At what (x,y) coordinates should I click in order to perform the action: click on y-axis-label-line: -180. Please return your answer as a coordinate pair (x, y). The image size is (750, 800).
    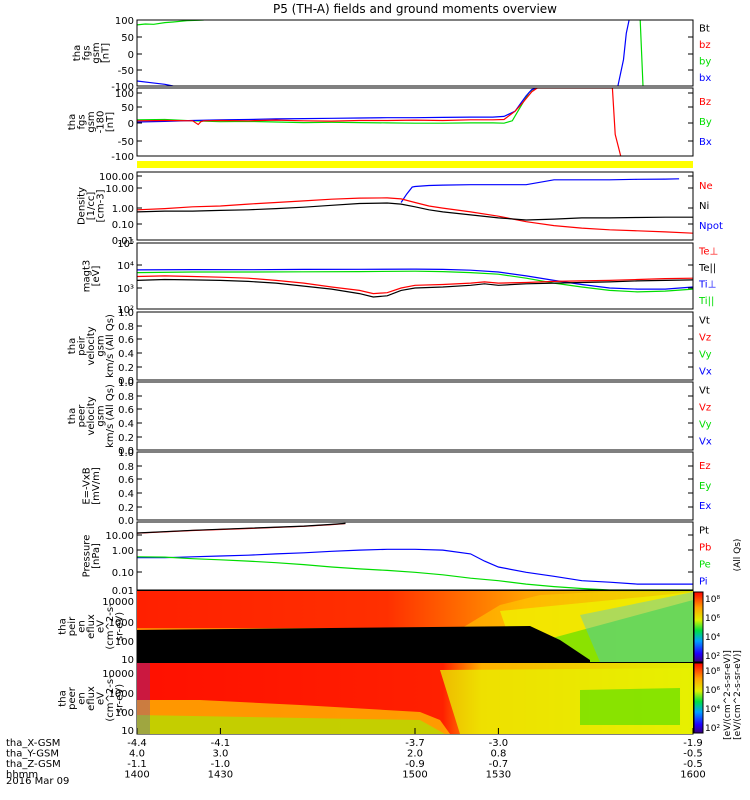
    Looking at the image, I should click on (101, 122).